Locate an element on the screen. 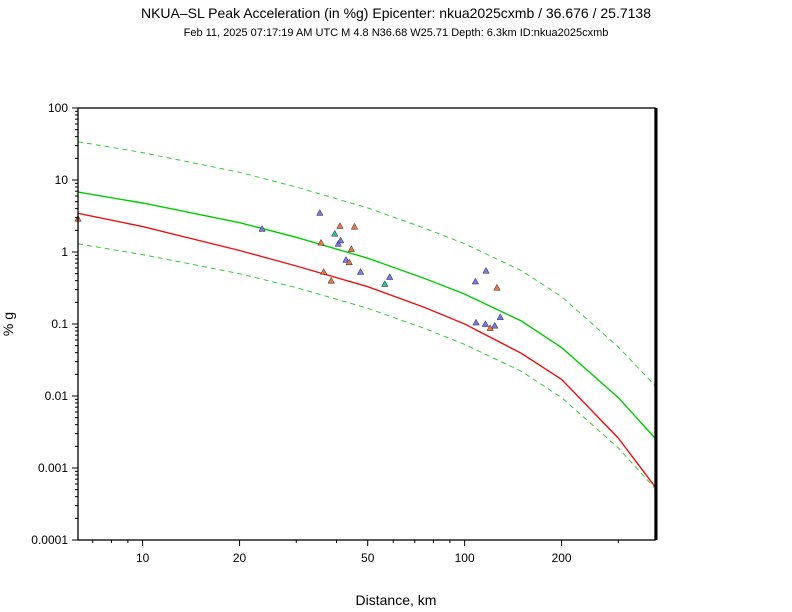  y-tick-label: 0.1 is located at coordinates (59, 324).